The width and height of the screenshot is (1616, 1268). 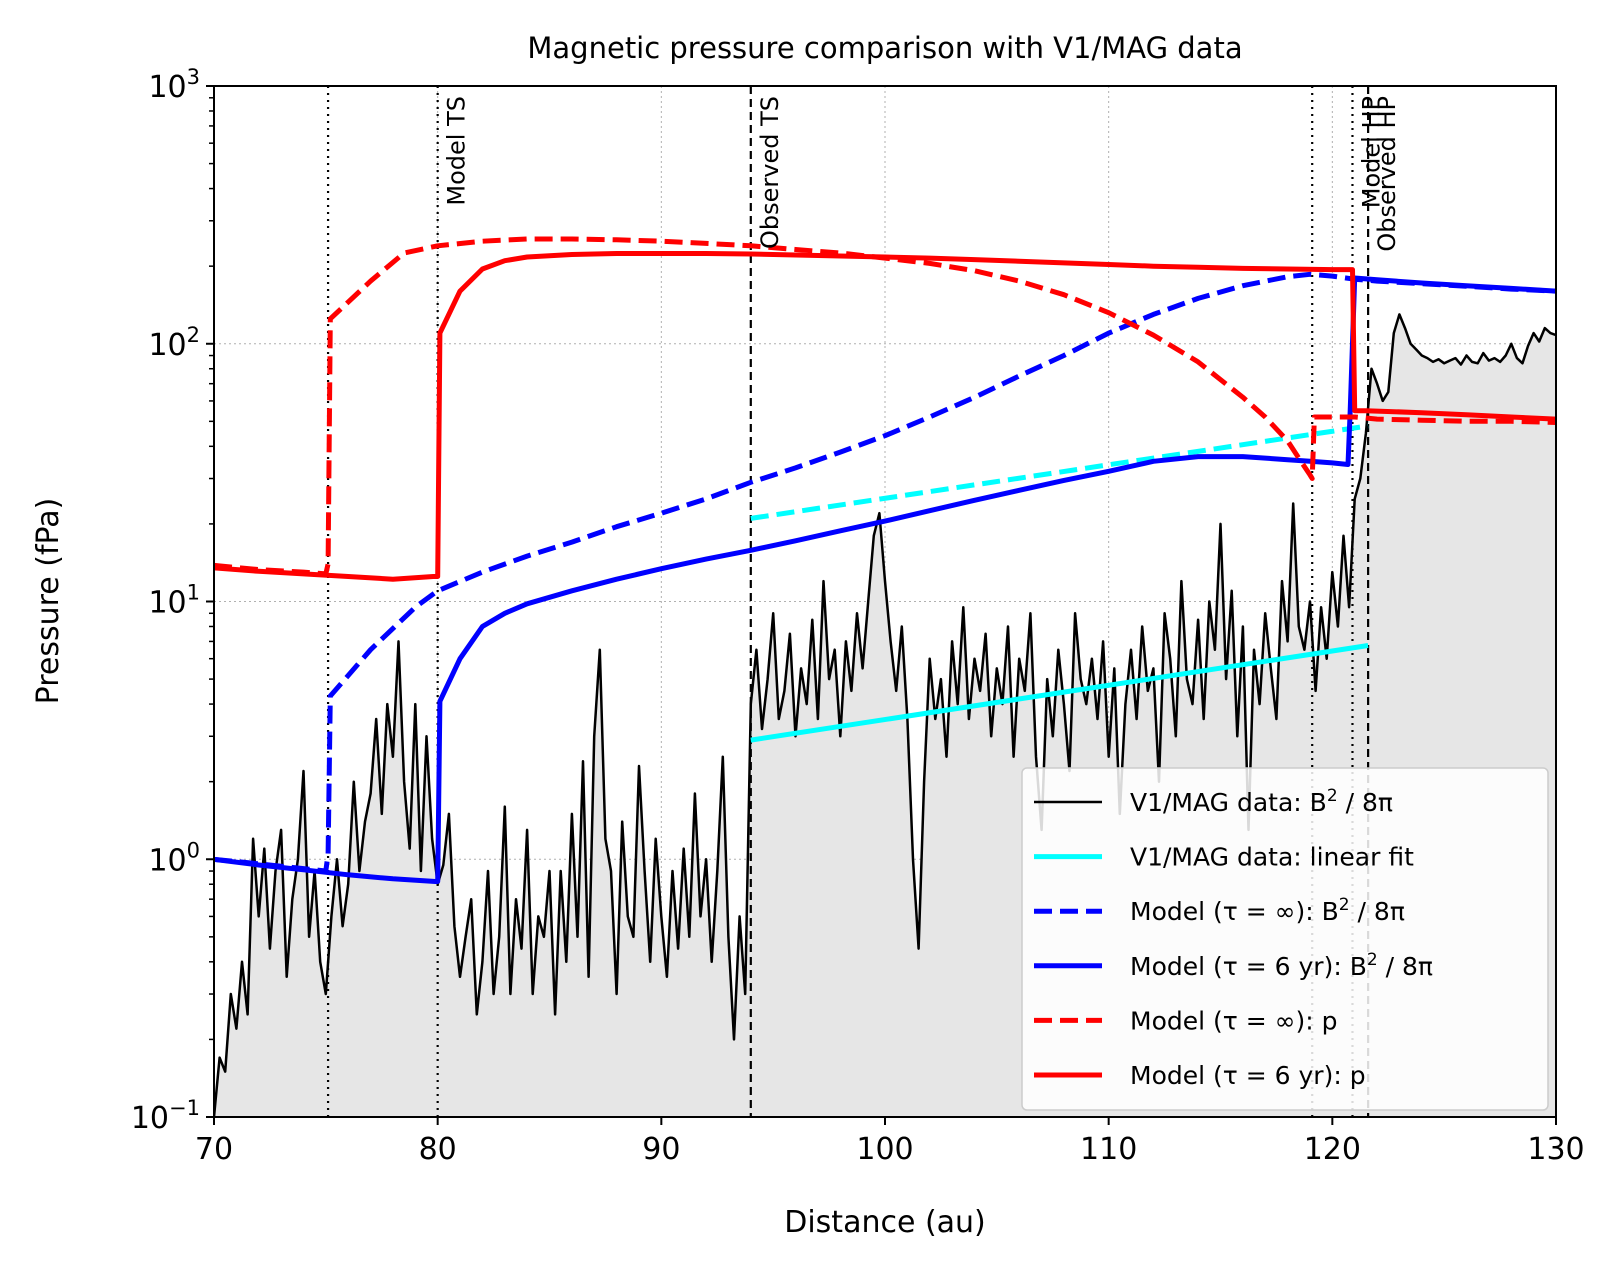 I want to click on boundary-label-model-hp: Model HP, so click(x=1371, y=152).